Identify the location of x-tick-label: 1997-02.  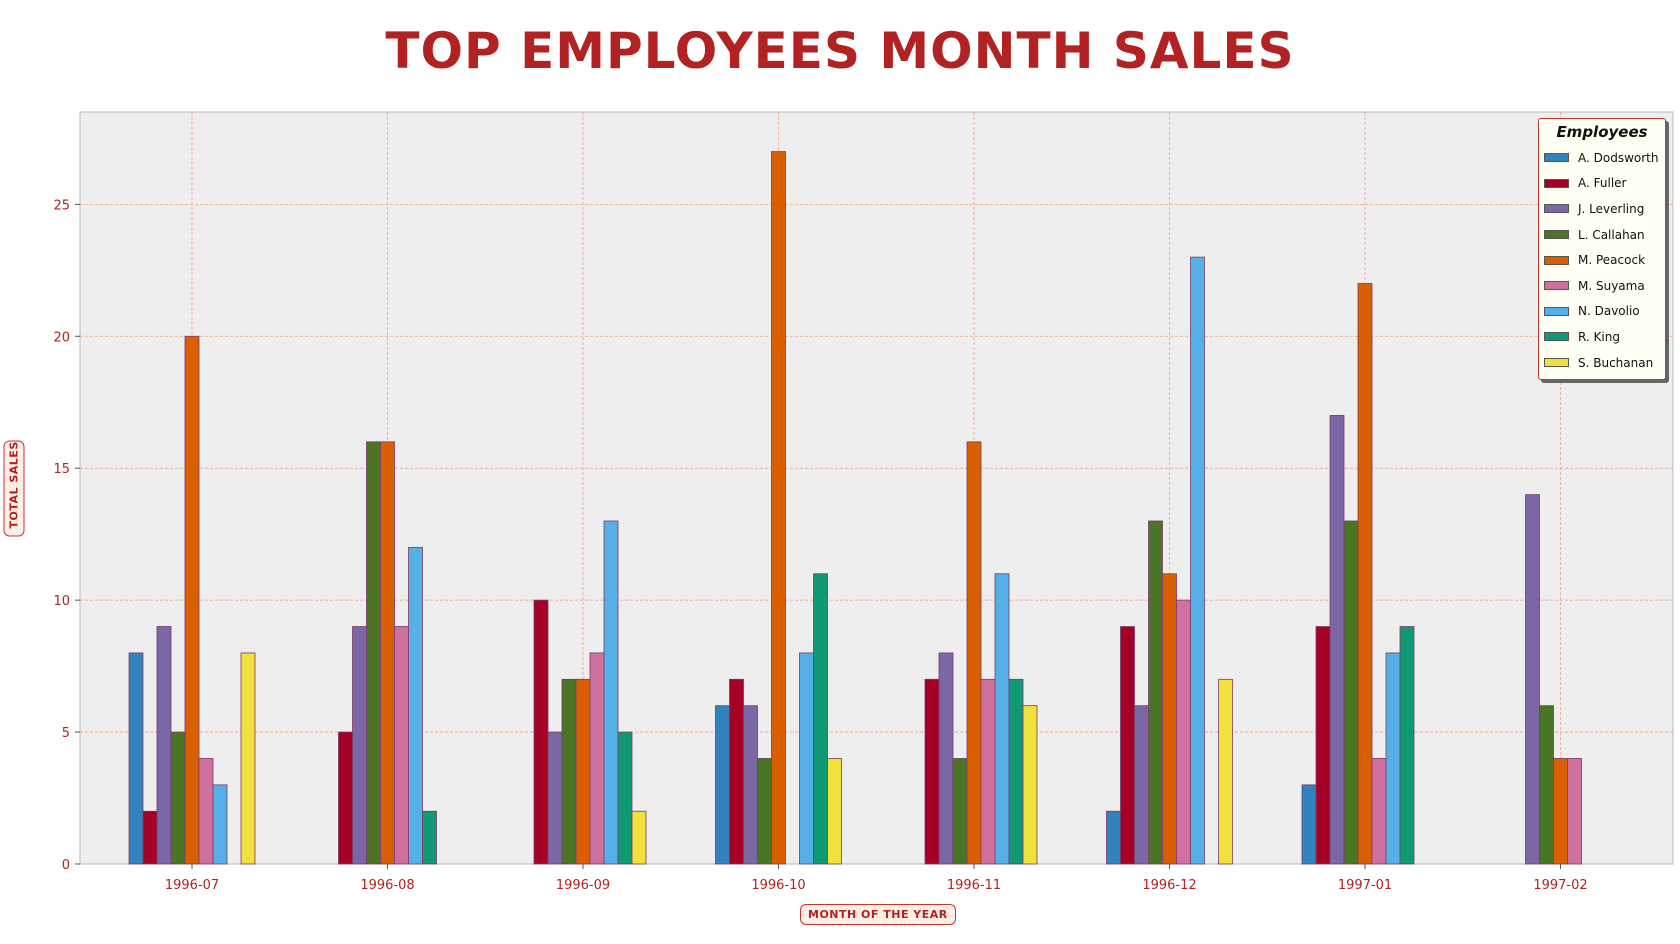
(1560, 885).